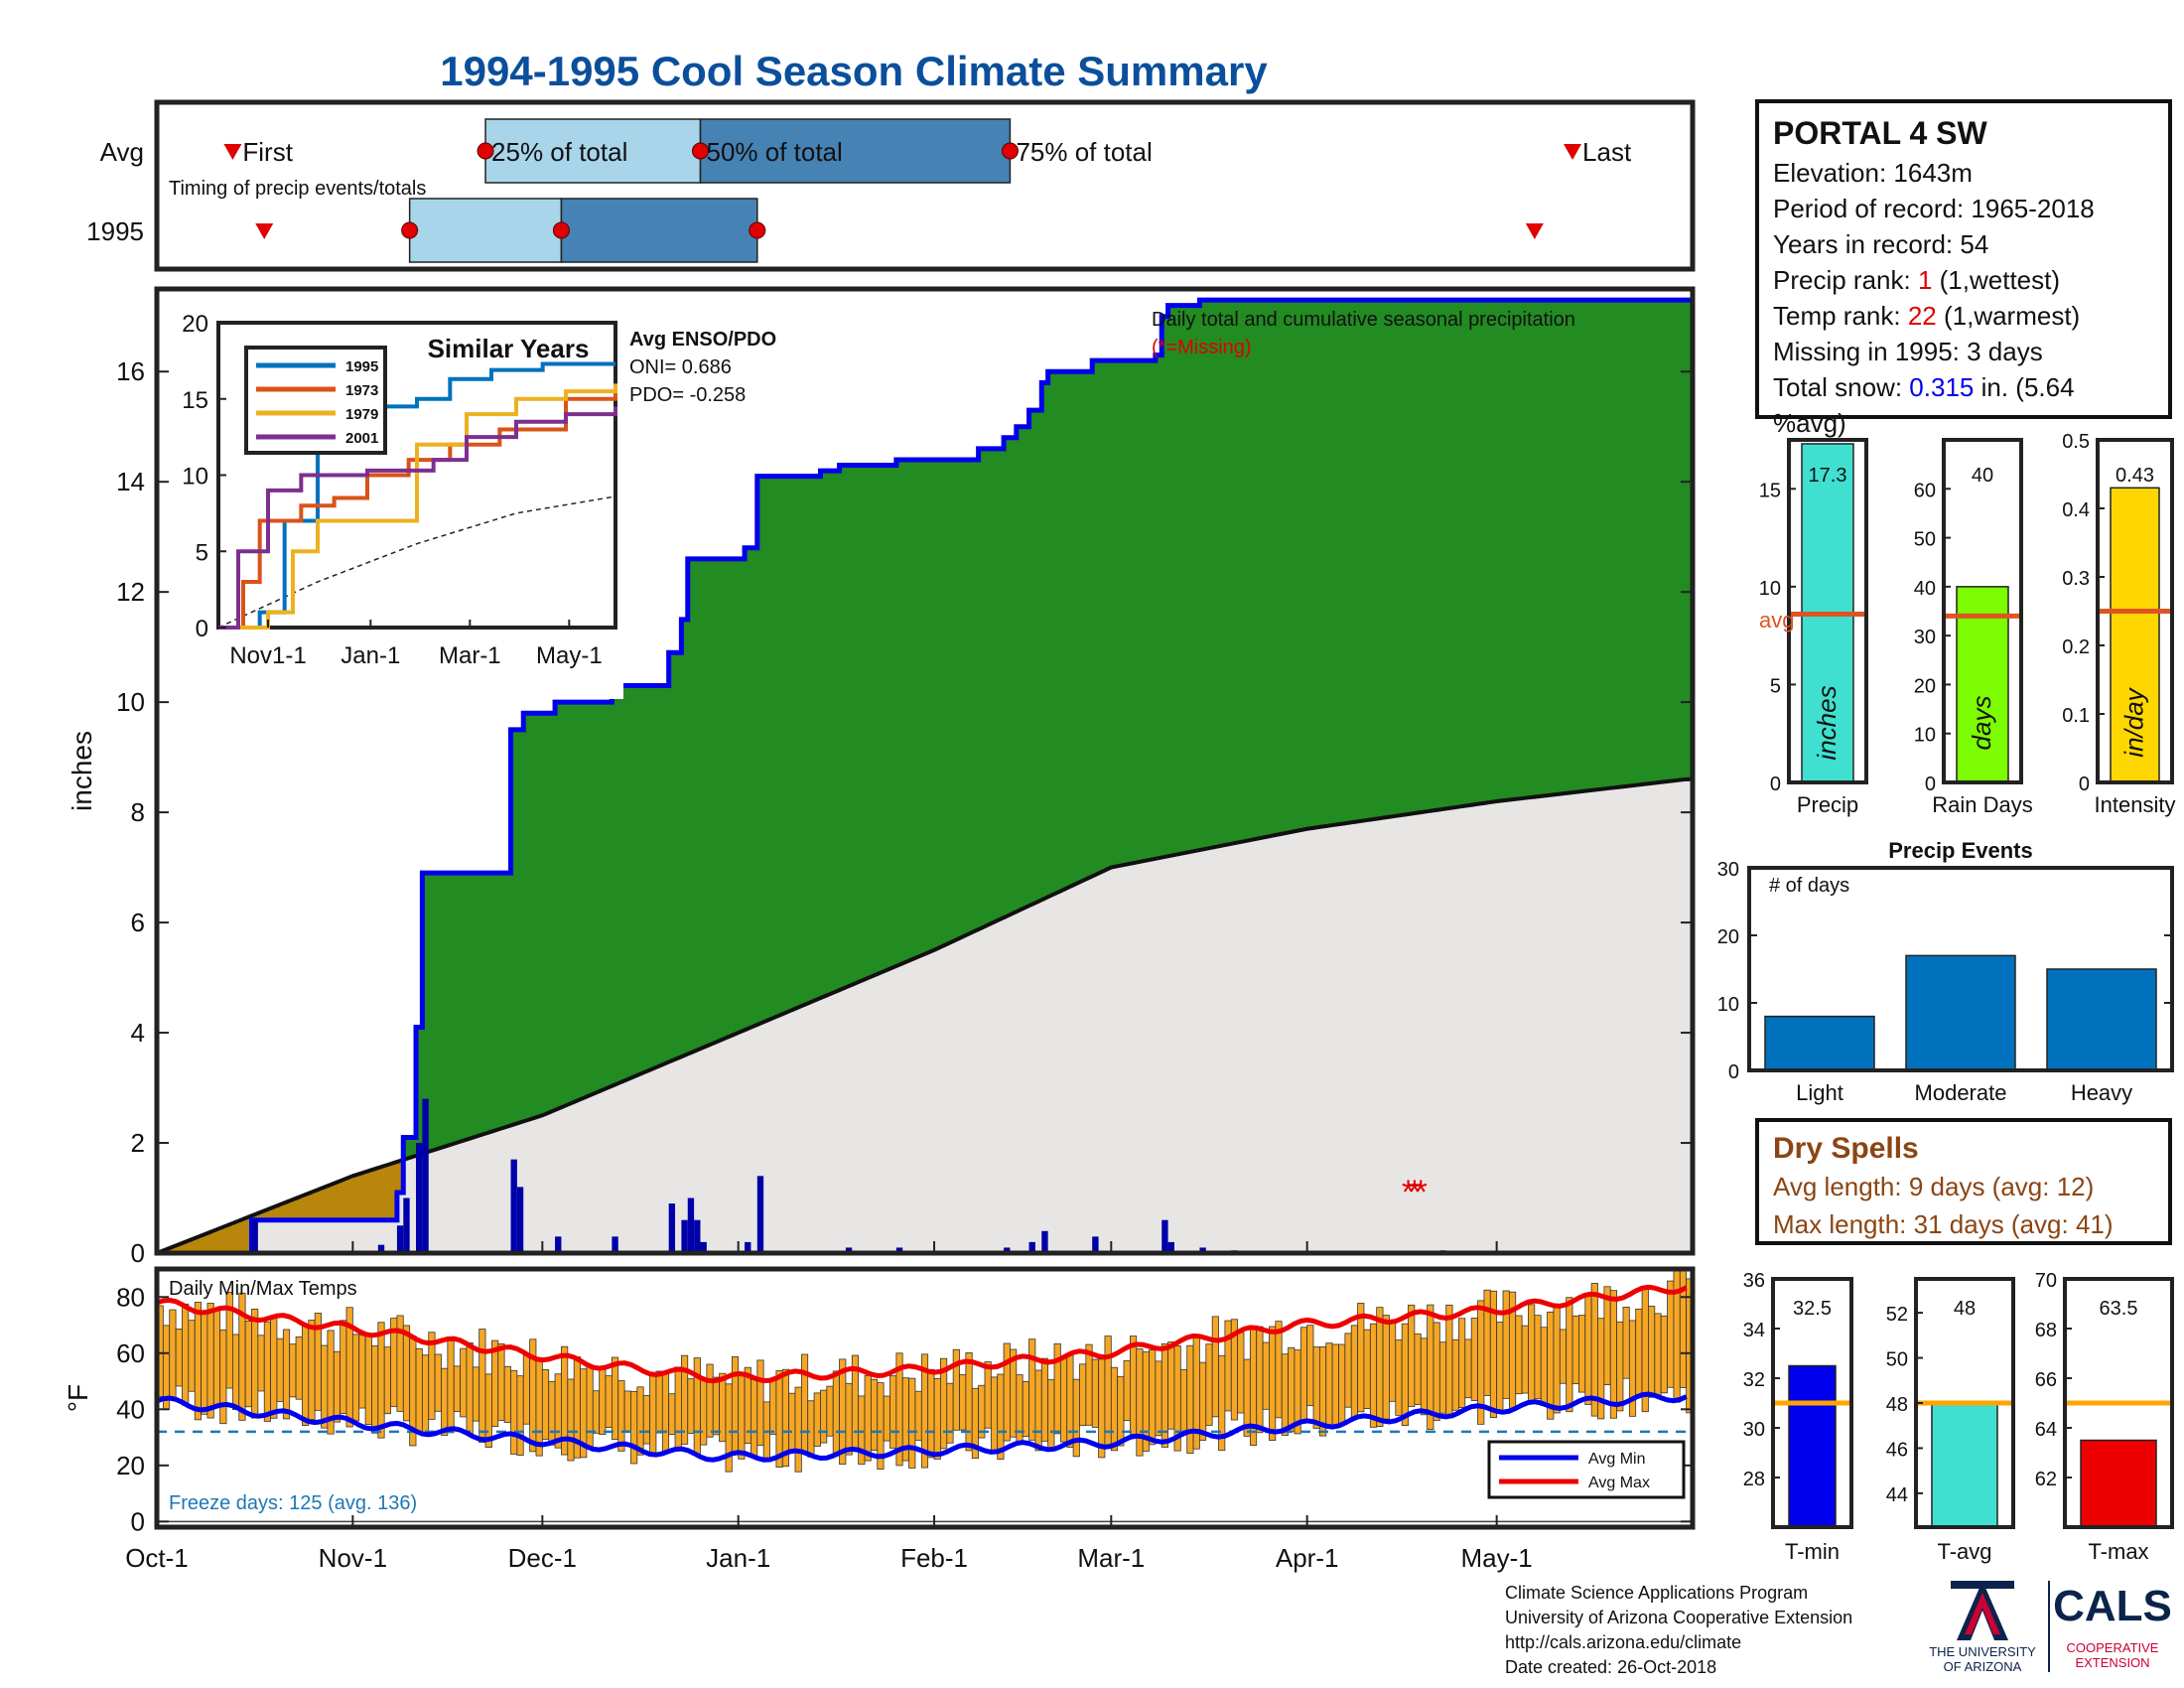  Describe the element at coordinates (1728, 1005) in the screenshot. I see `precip-events-tick-label: 10` at that location.